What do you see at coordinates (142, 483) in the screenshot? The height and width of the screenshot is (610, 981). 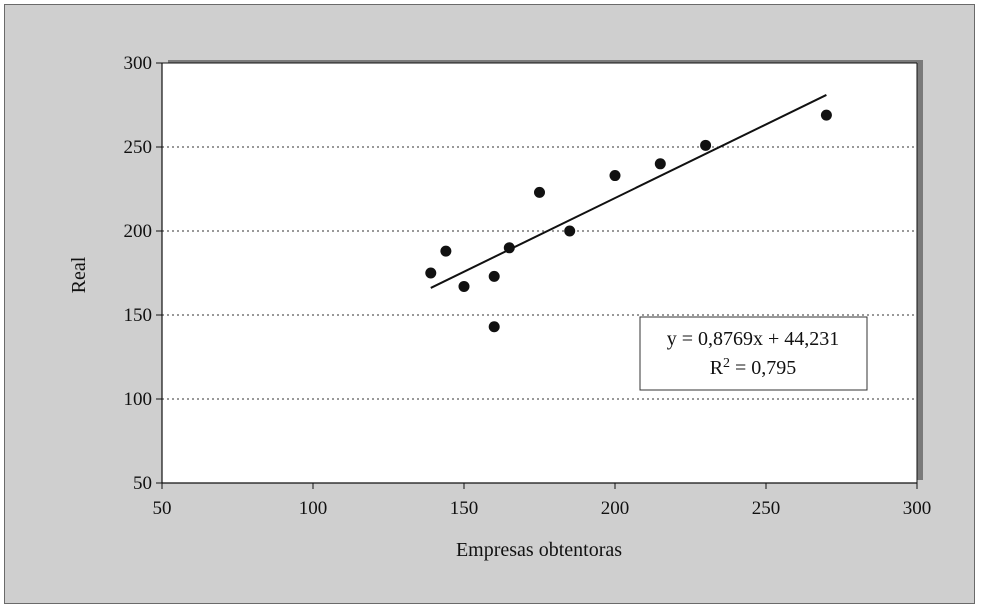 I see `y-tick-label: 50` at bounding box center [142, 483].